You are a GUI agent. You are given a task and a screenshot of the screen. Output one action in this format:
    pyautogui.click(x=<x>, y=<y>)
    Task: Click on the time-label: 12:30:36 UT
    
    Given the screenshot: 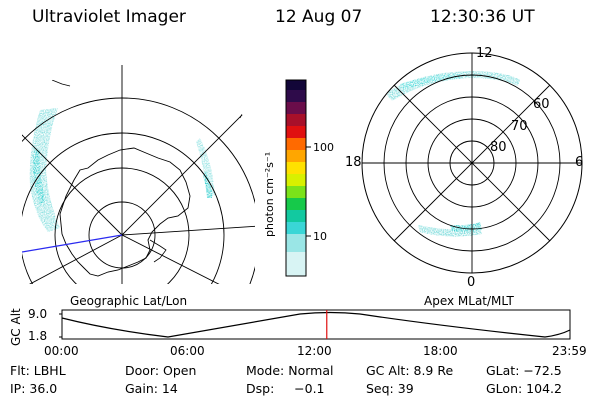 What is the action you would take?
    pyautogui.click(x=482, y=17)
    